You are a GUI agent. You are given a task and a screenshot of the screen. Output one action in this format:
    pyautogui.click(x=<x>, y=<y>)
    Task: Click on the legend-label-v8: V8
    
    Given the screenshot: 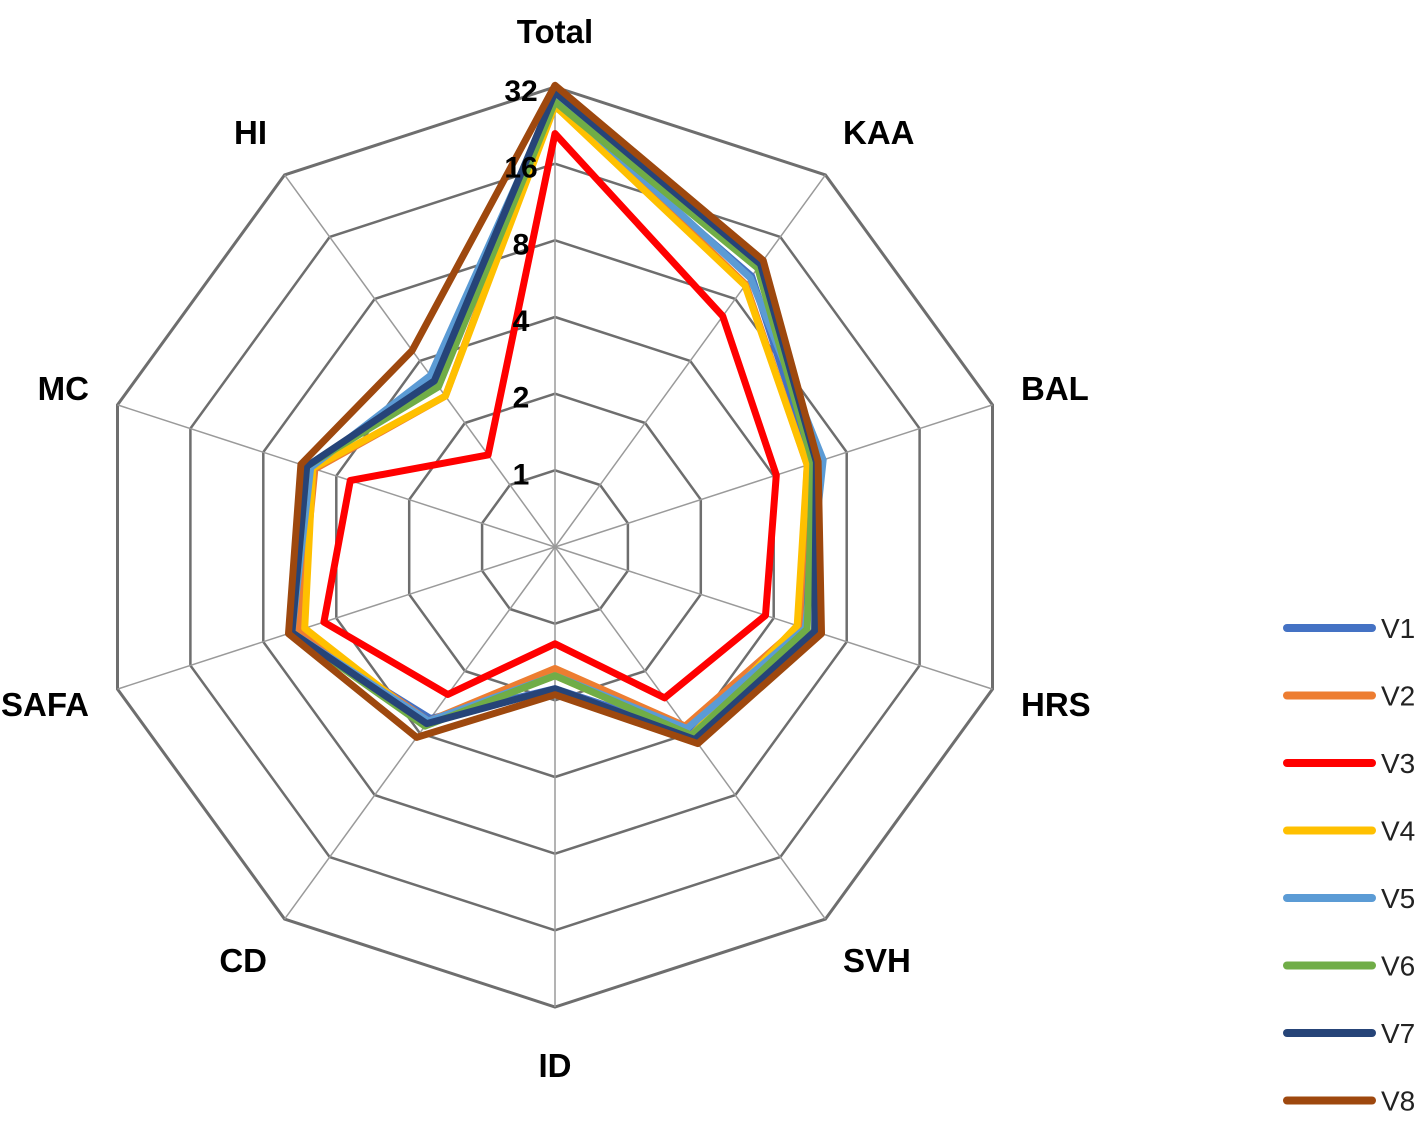 What is the action you would take?
    pyautogui.click(x=1398, y=1101)
    